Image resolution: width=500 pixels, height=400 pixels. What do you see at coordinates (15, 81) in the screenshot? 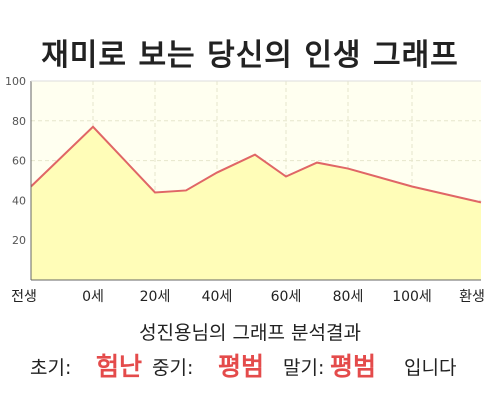
I see `y-tick-label: 100` at bounding box center [15, 81].